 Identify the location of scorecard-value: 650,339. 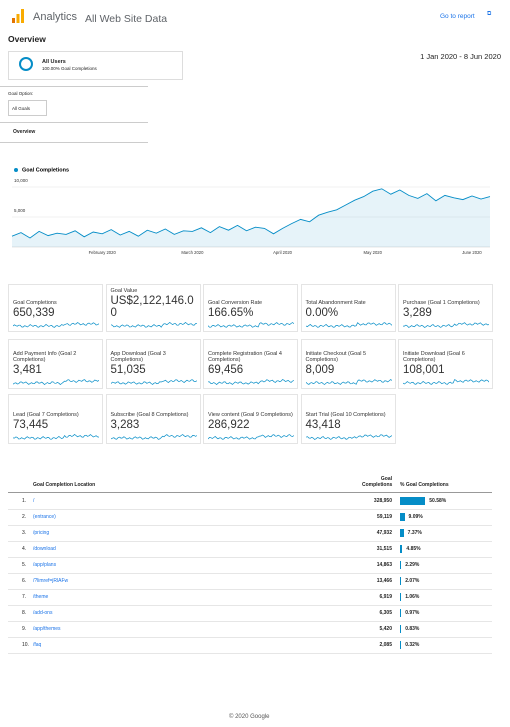
(34, 313).